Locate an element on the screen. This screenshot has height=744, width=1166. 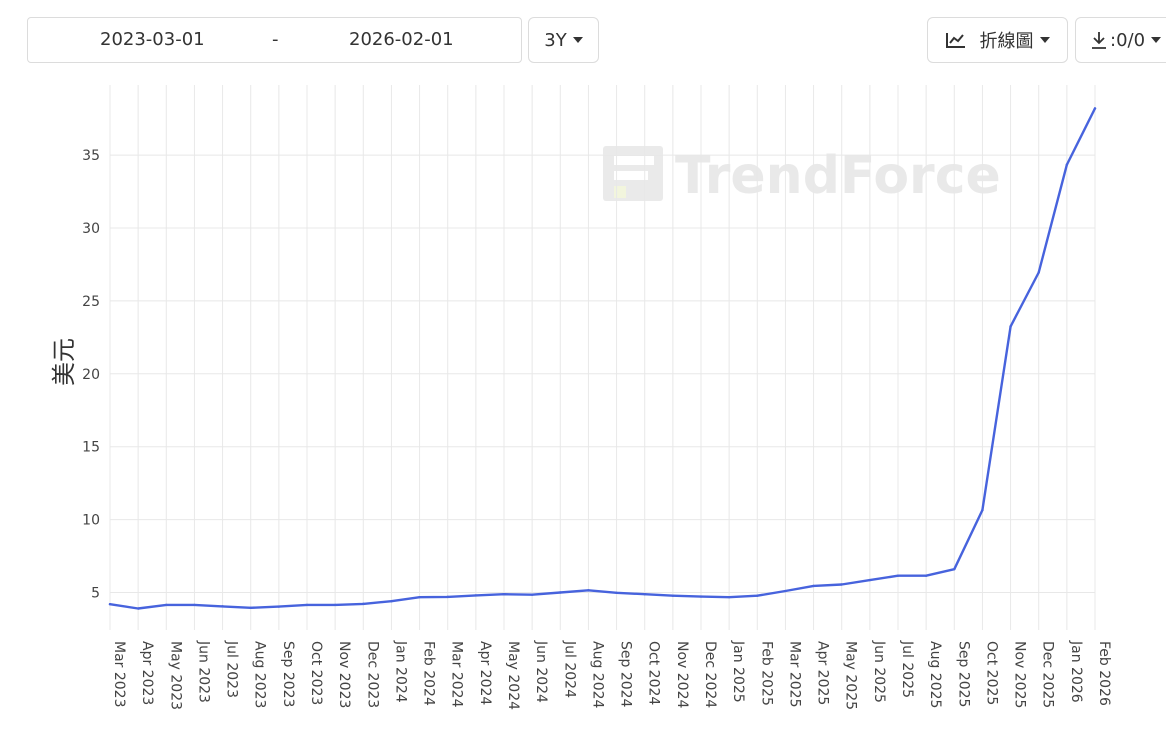
start-date-field: 2023-03-01 is located at coordinates (152, 39).